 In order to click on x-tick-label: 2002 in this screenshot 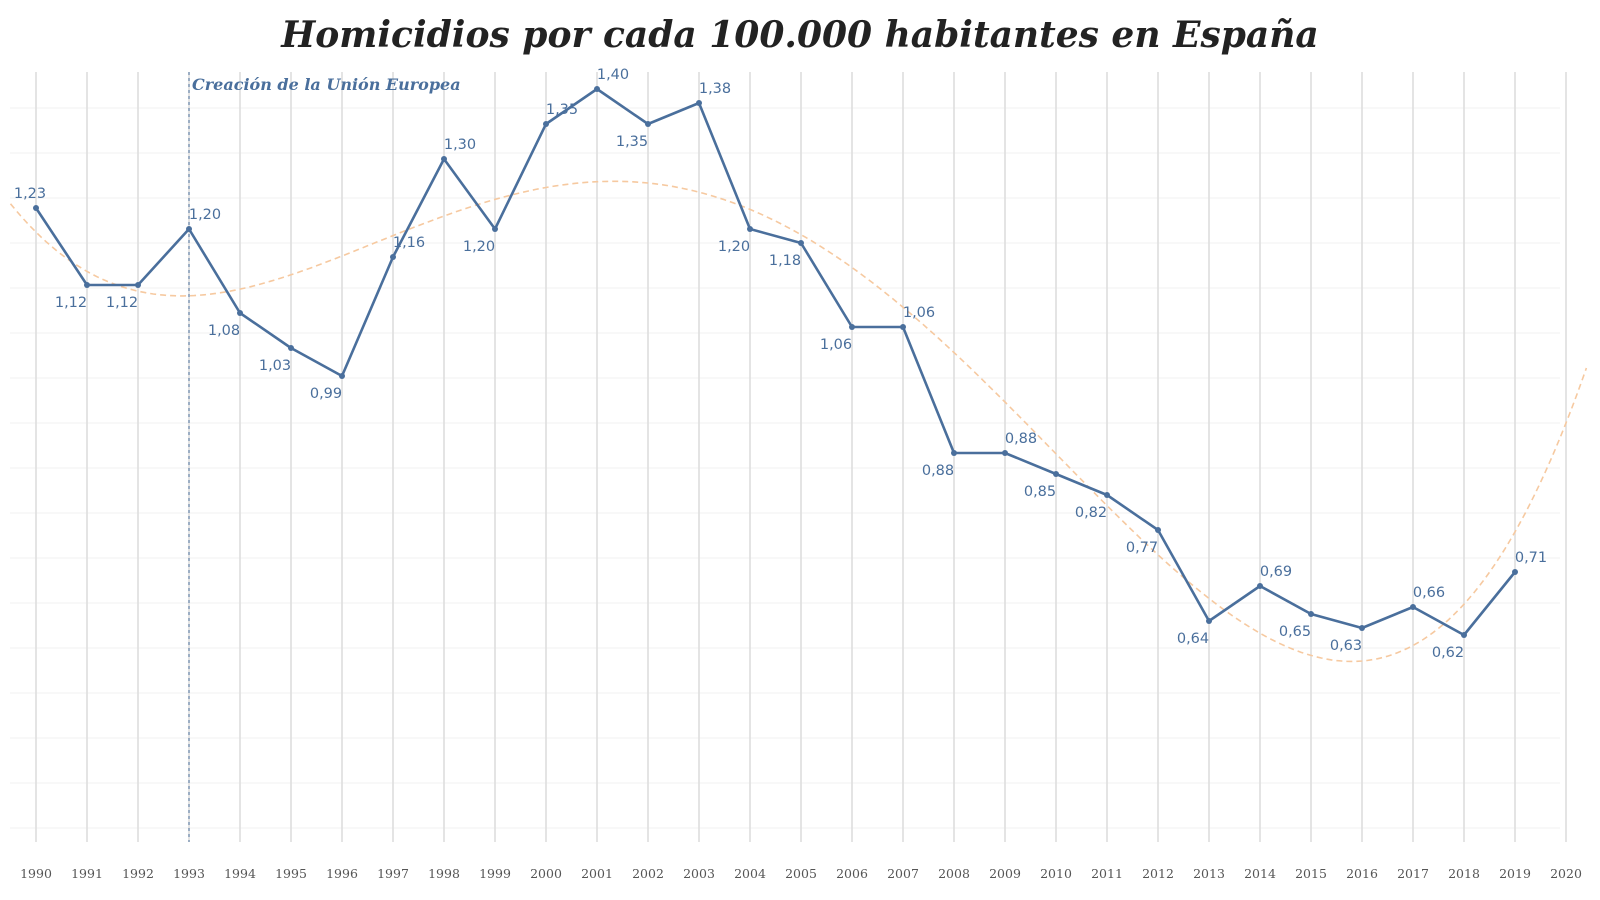, I will do `click(648, 873)`.